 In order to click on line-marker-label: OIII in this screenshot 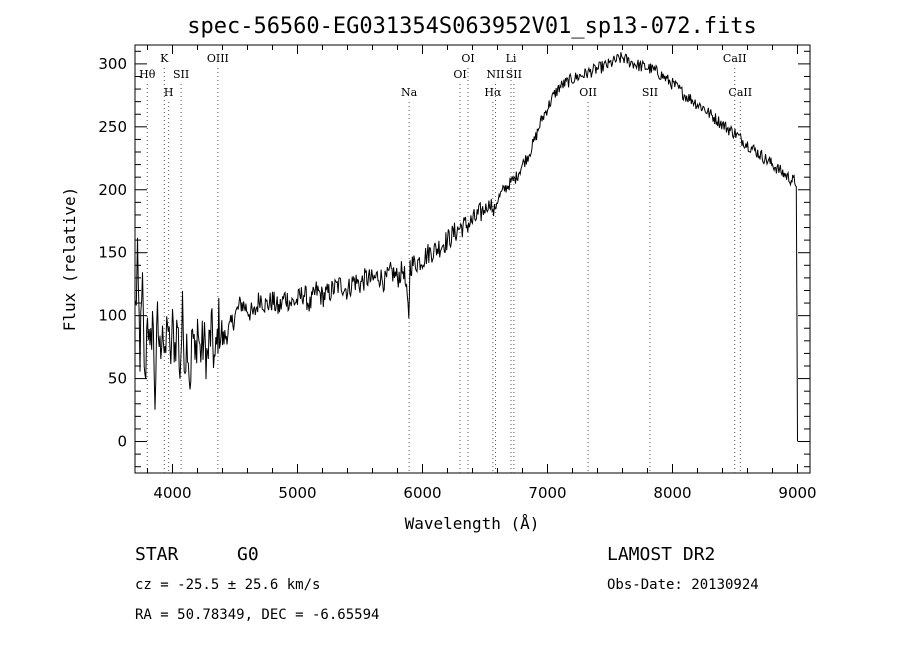, I will do `click(218, 58)`.